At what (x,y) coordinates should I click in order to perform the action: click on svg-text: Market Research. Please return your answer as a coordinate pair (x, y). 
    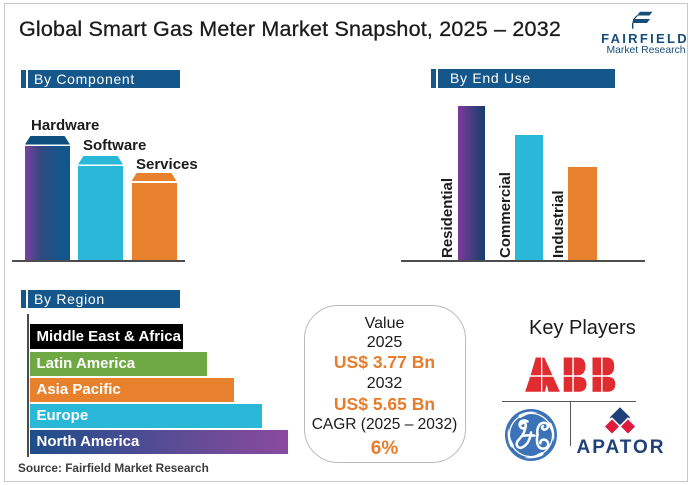
    Looking at the image, I should click on (645, 50).